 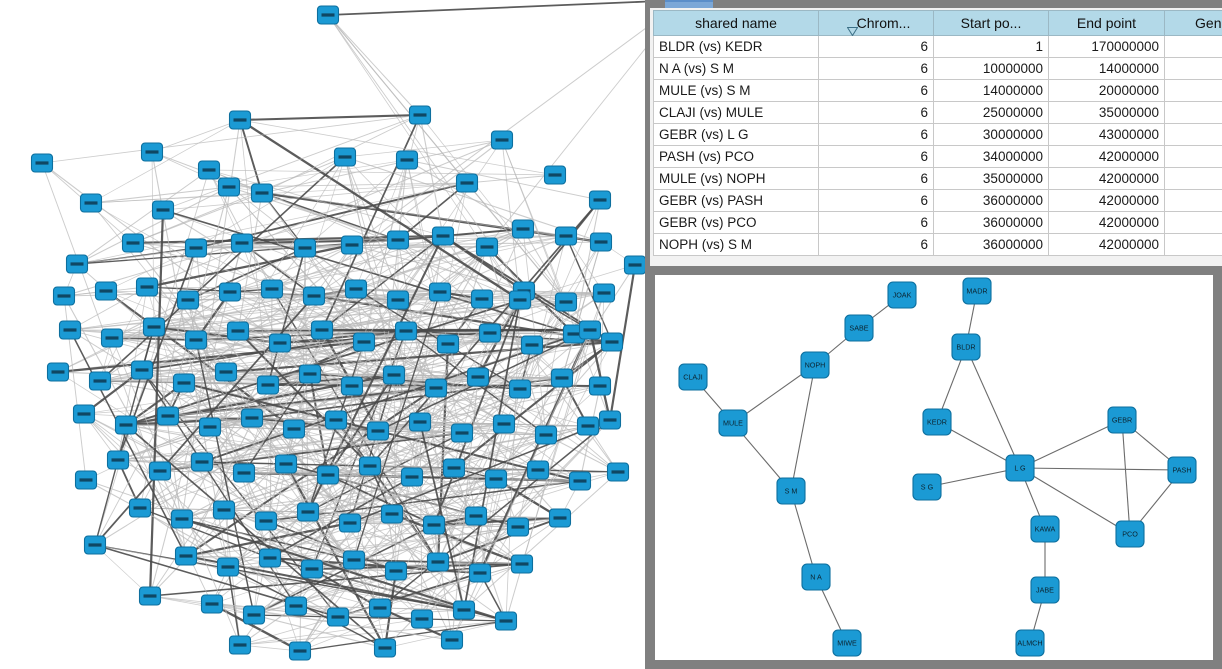 I want to click on table-cell-shared_name: BLDR (vs) KEDR, so click(x=736, y=46).